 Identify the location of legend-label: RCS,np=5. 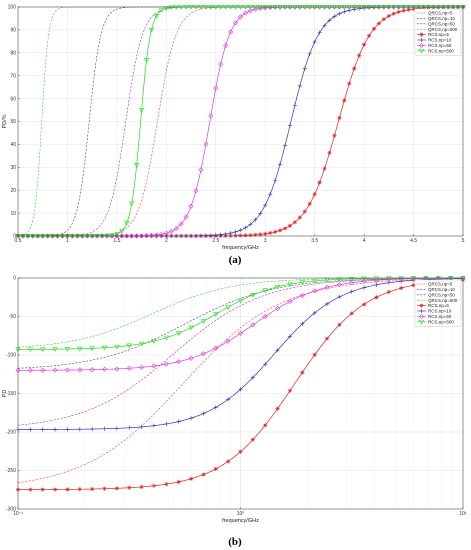
(438, 34).